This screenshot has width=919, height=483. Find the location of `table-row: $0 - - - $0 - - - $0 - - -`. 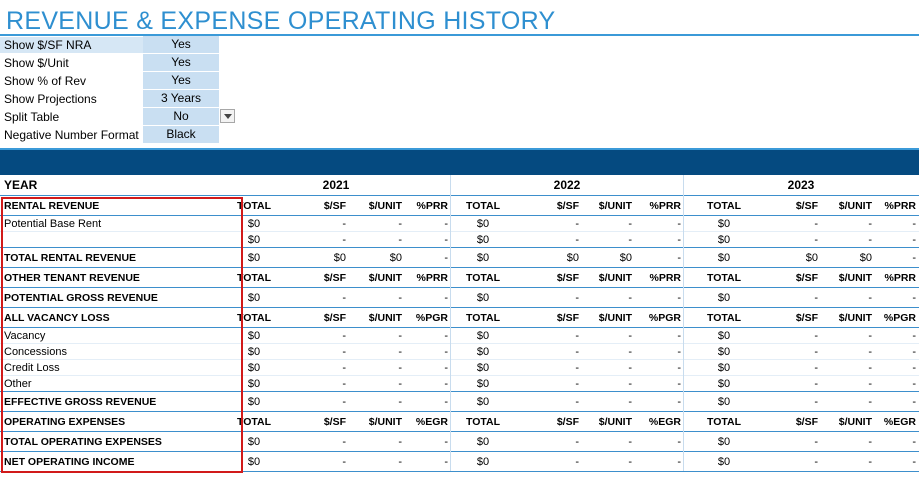

table-row: $0 - - - $0 - - - $0 - - - is located at coordinates (459, 239).